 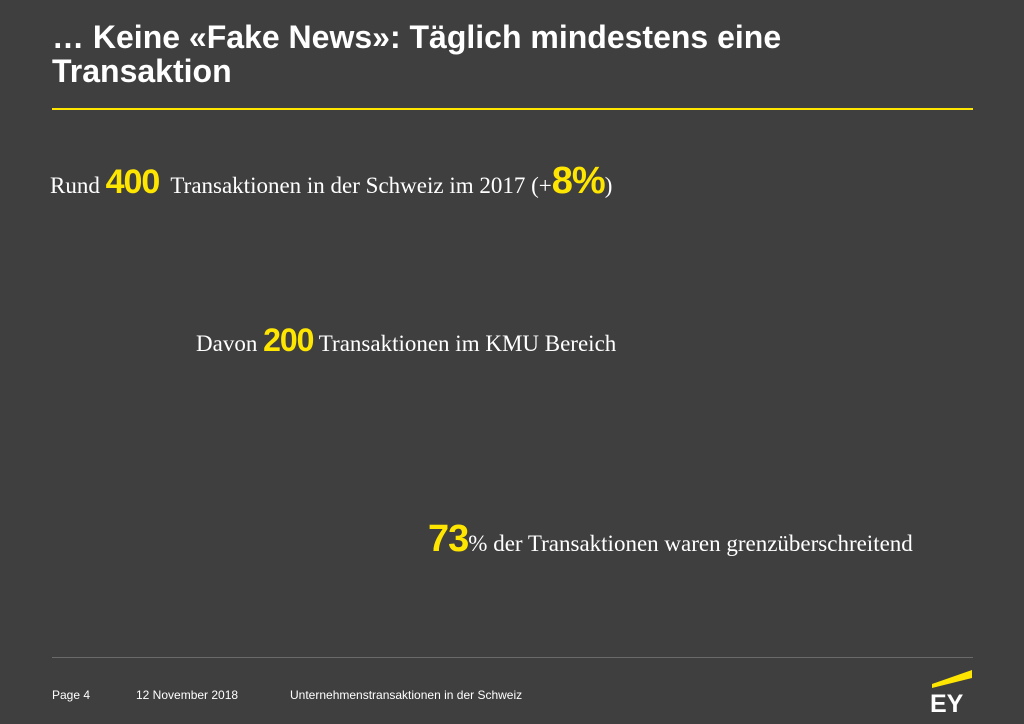 What do you see at coordinates (187, 695) in the screenshot?
I see `footer-date: 12 November 2018` at bounding box center [187, 695].